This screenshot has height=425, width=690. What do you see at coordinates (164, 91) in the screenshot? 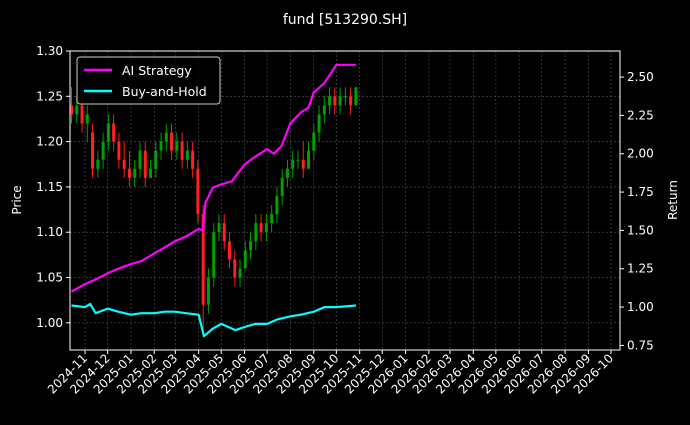
I see `legend-label-buy-hold: Buy-and-Hold` at bounding box center [164, 91].